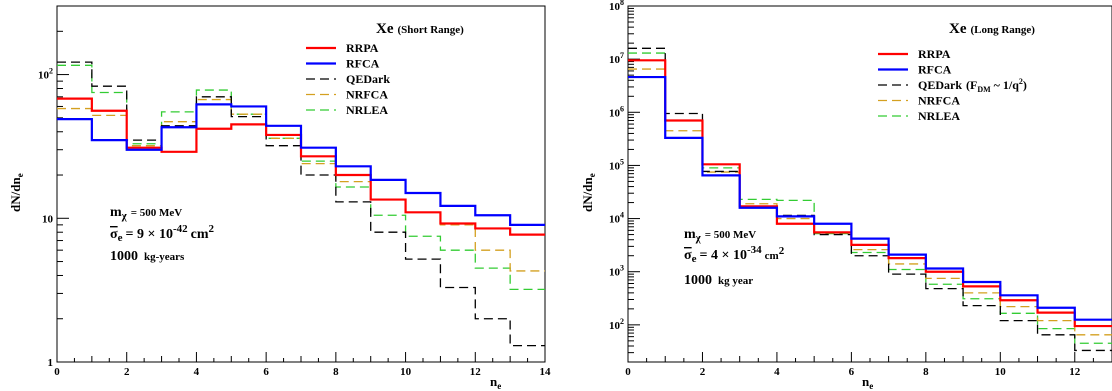  I want to click on left-sigma-line: σe = 9 × 10-42 cm2, so click(162, 233).